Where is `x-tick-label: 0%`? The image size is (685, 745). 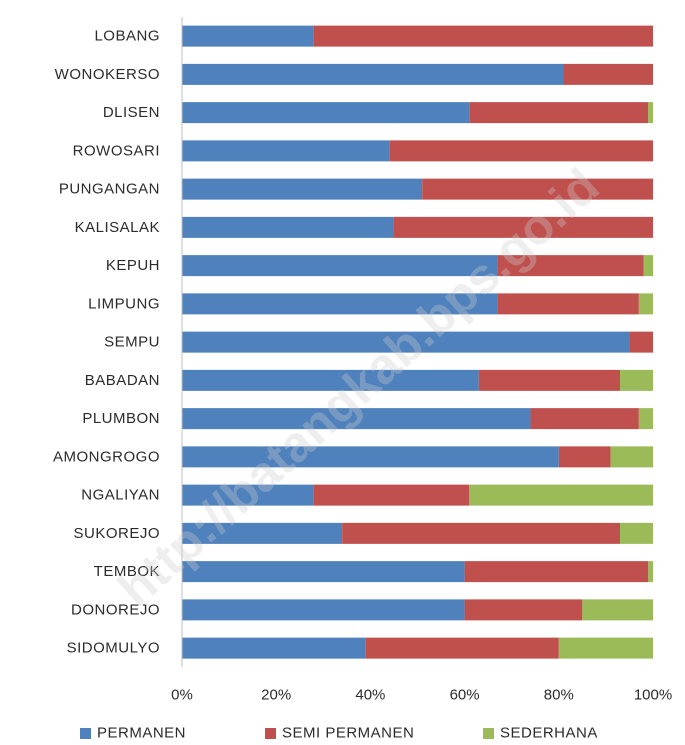
x-tick-label: 0% is located at coordinates (182, 695).